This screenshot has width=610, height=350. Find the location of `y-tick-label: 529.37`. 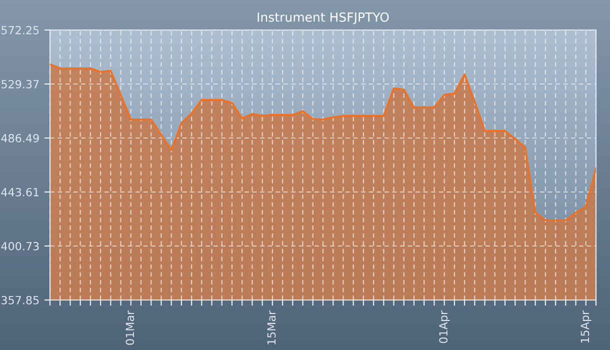

y-tick-label: 529.37 is located at coordinates (20, 84).